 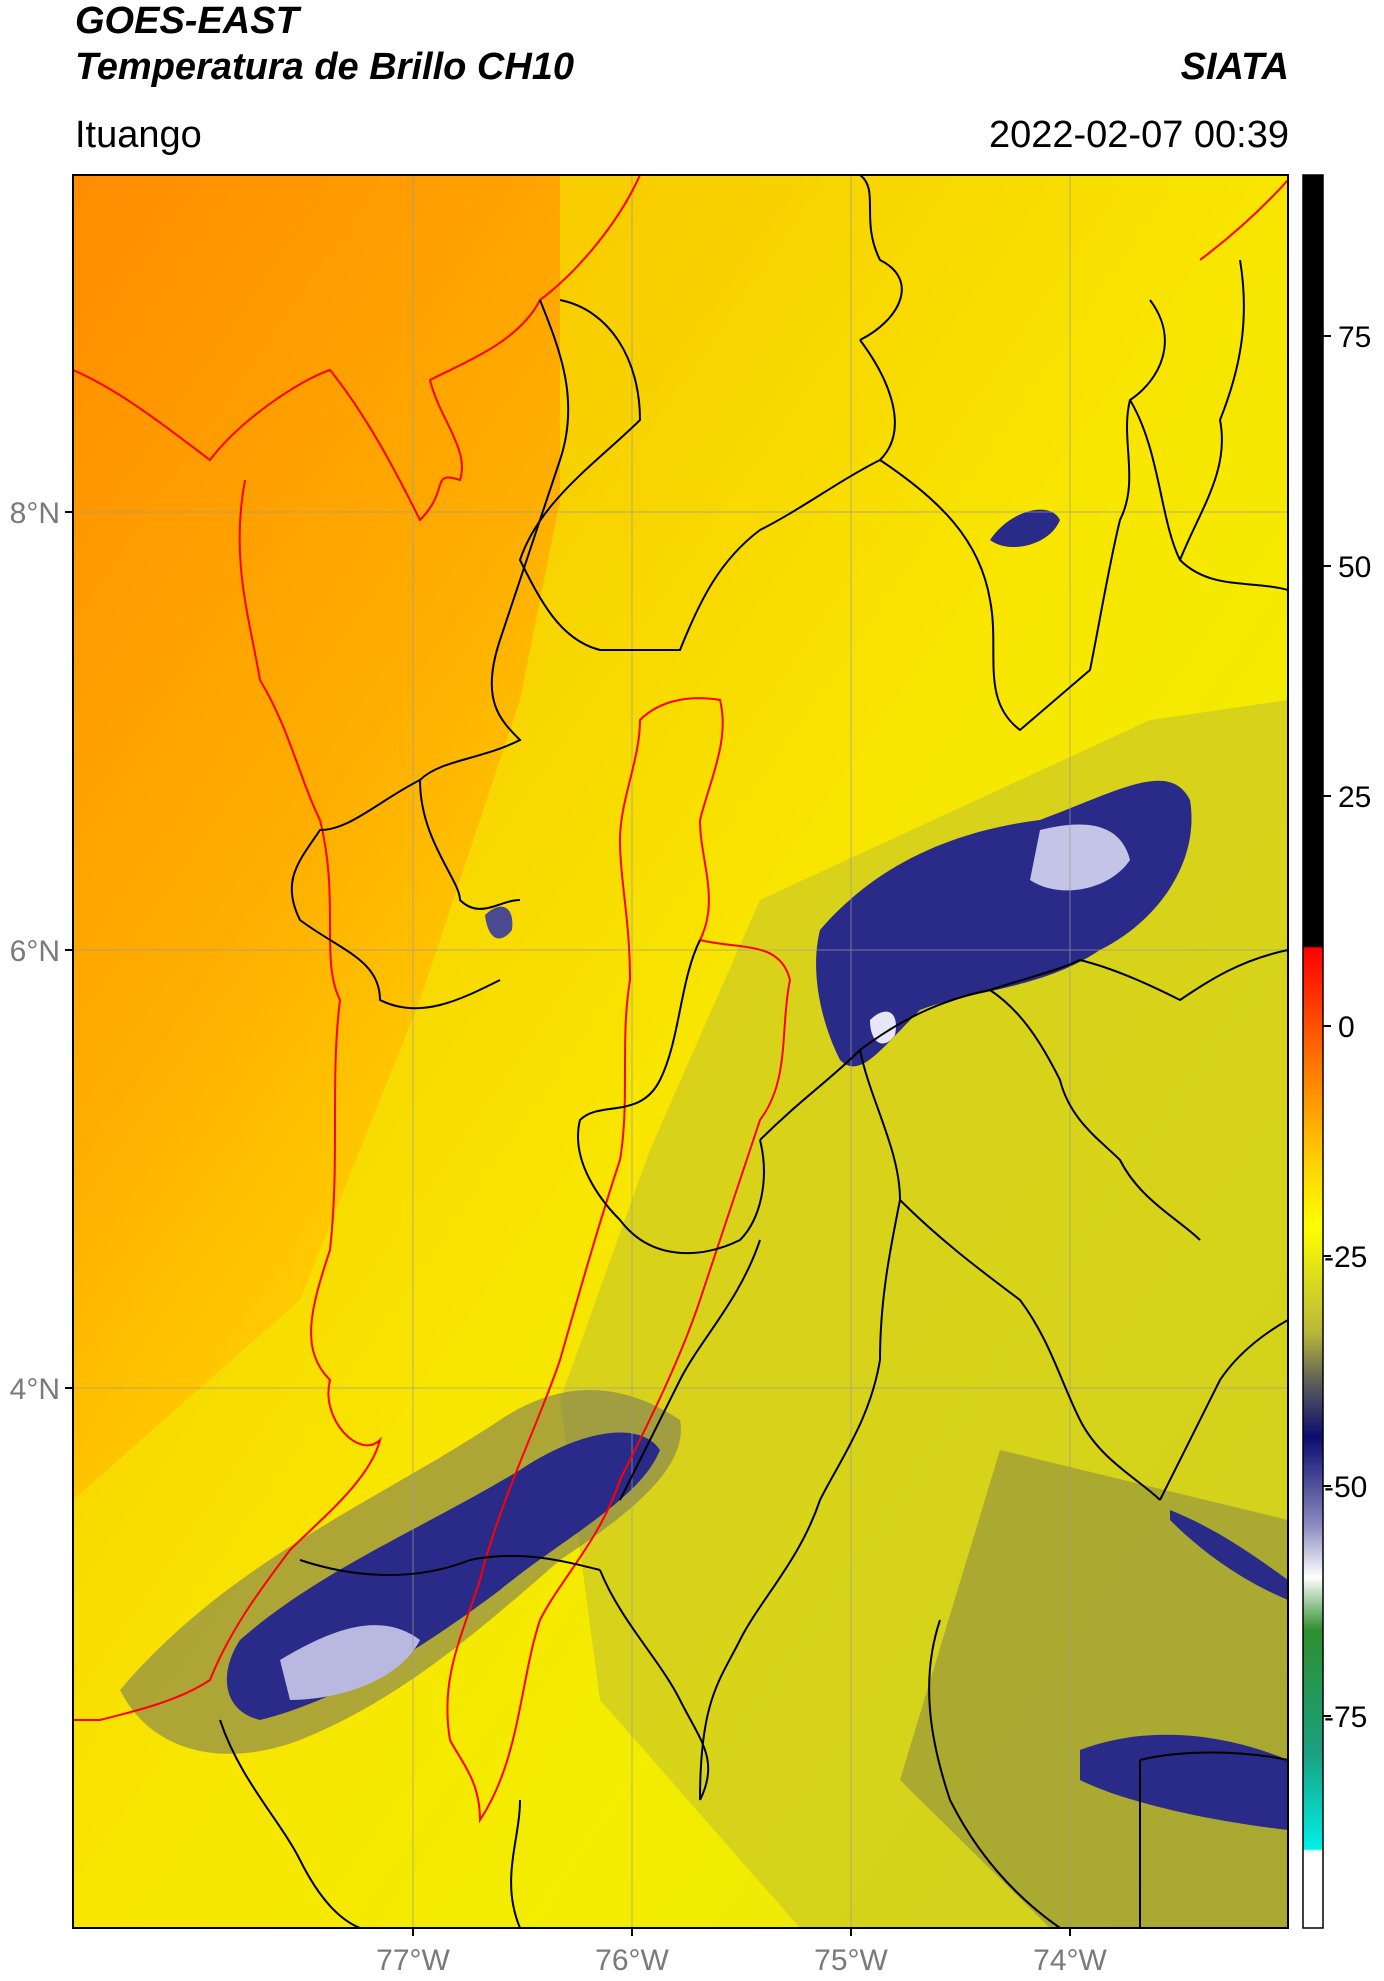 I want to click on colorbar-tick-50: 50, so click(x=1354, y=567).